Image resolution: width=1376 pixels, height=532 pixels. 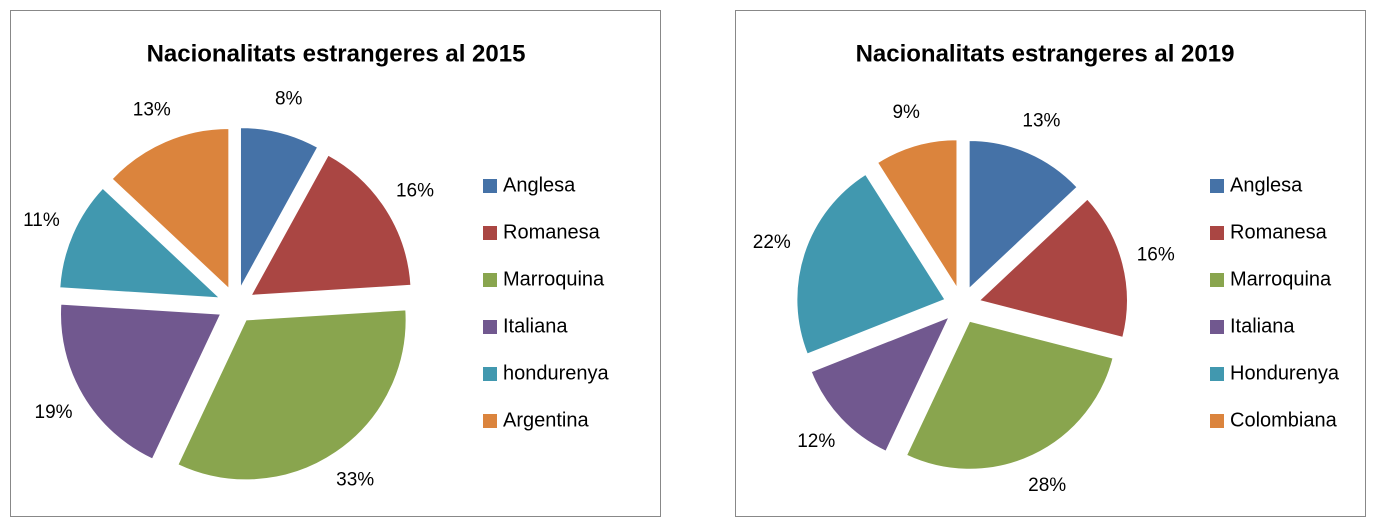 What do you see at coordinates (54, 412) in the screenshot?
I see `data-label: 19%` at bounding box center [54, 412].